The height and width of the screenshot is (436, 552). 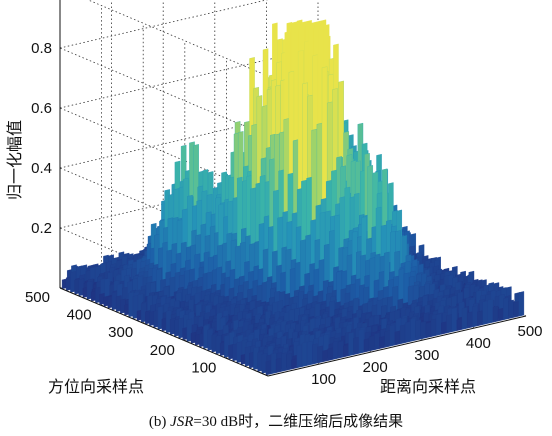 What do you see at coordinates (41, 108) in the screenshot?
I see `z-tick-label: 0.6` at bounding box center [41, 108].